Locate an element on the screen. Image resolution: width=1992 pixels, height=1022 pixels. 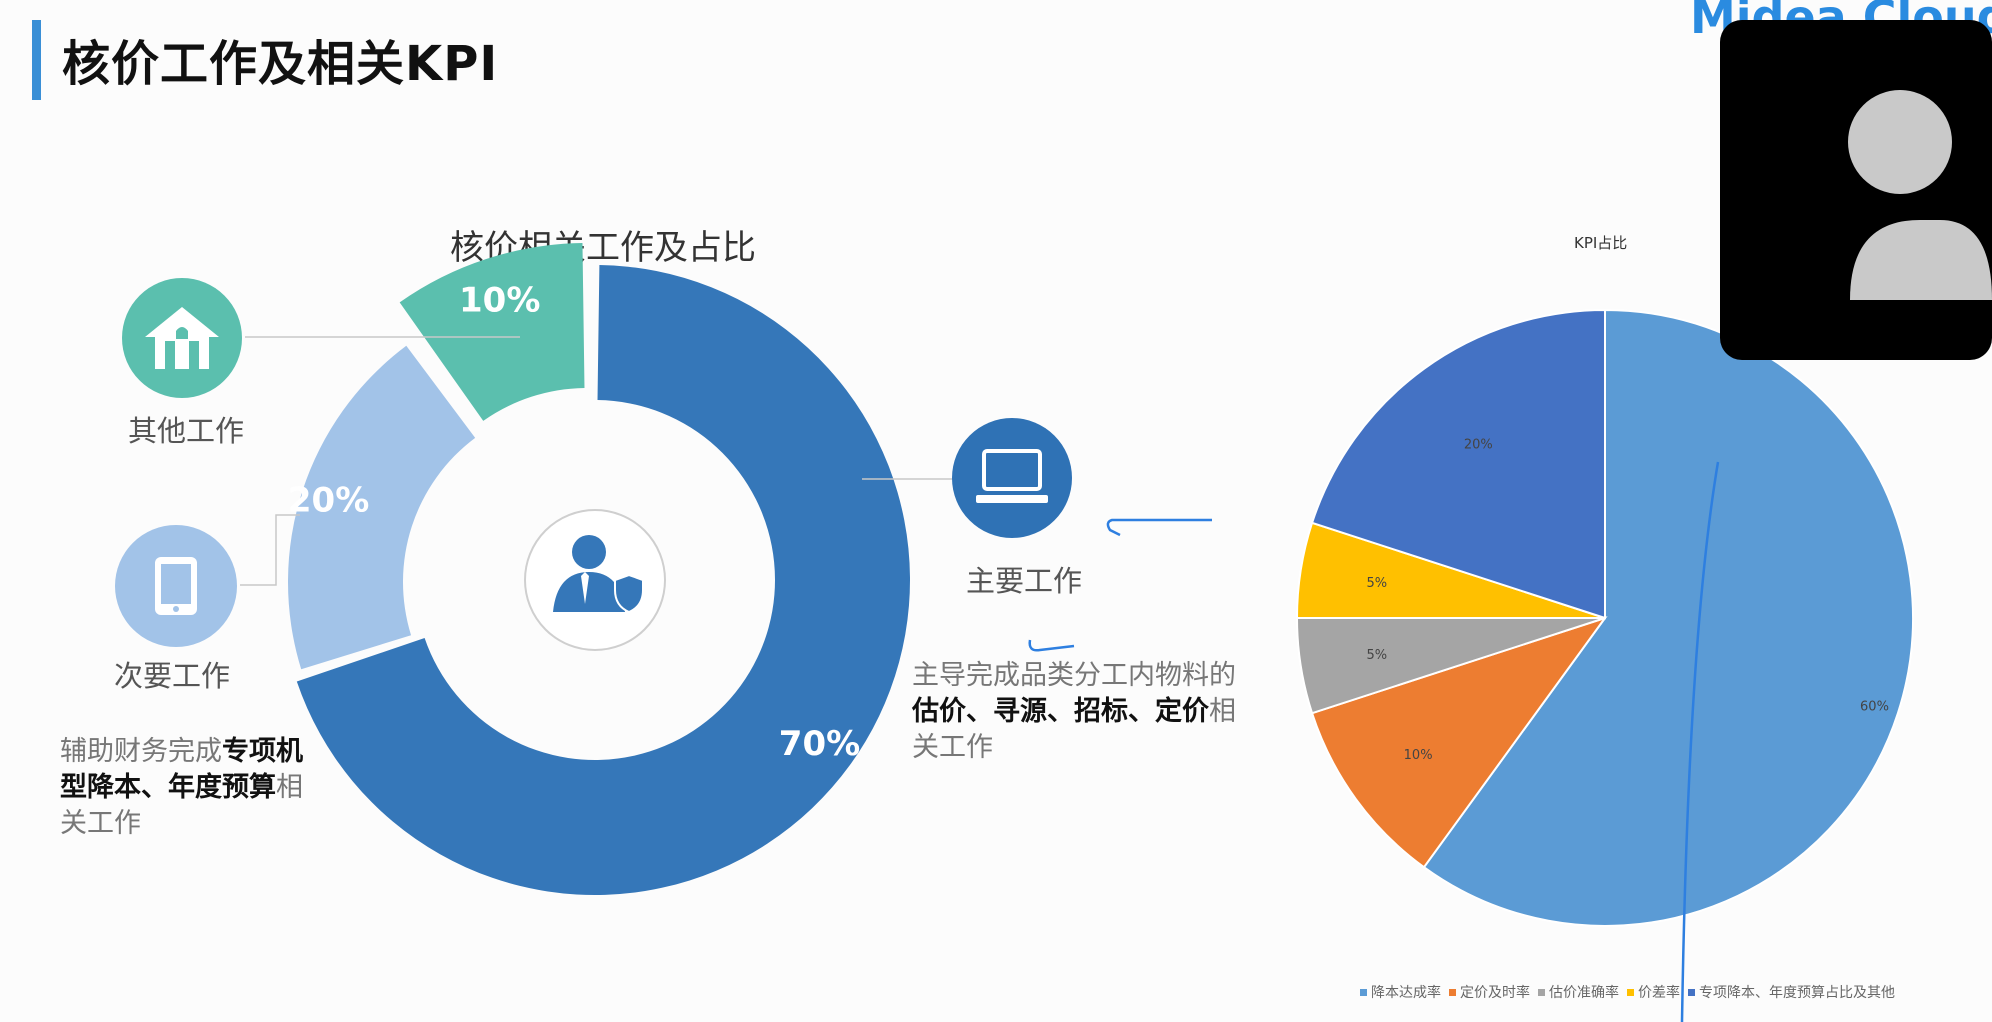
main-work-description: 主导完成品类分工内物料的估价、寻源、招标、定价相关工作 is located at coordinates (1074, 711).